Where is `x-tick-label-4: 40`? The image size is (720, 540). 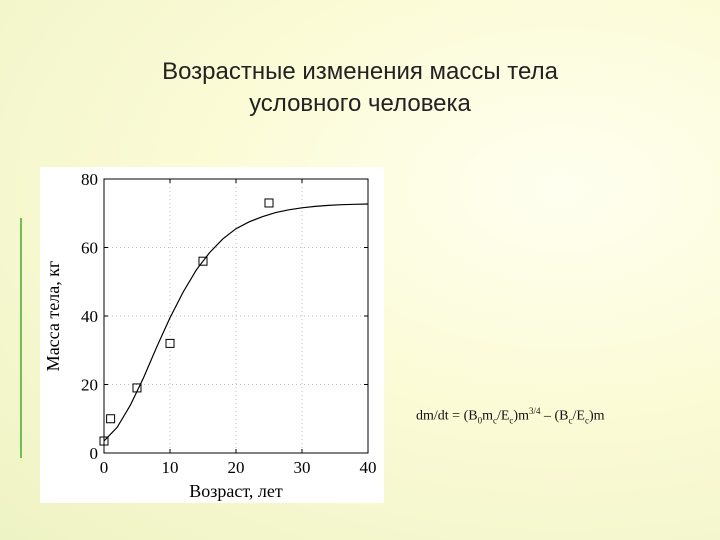
x-tick-label-4: 40 is located at coordinates (368, 467).